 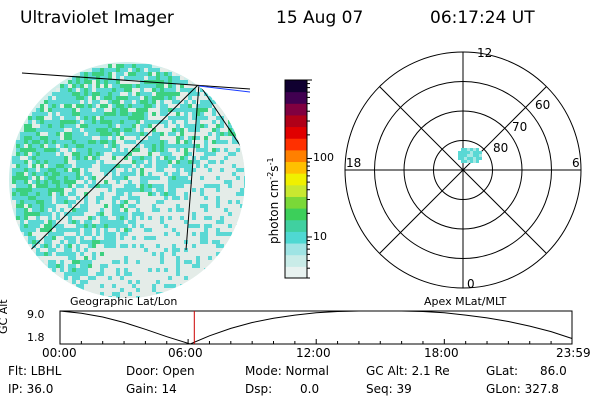 I want to click on filter-status: Flt: LBHL, so click(x=35, y=371).